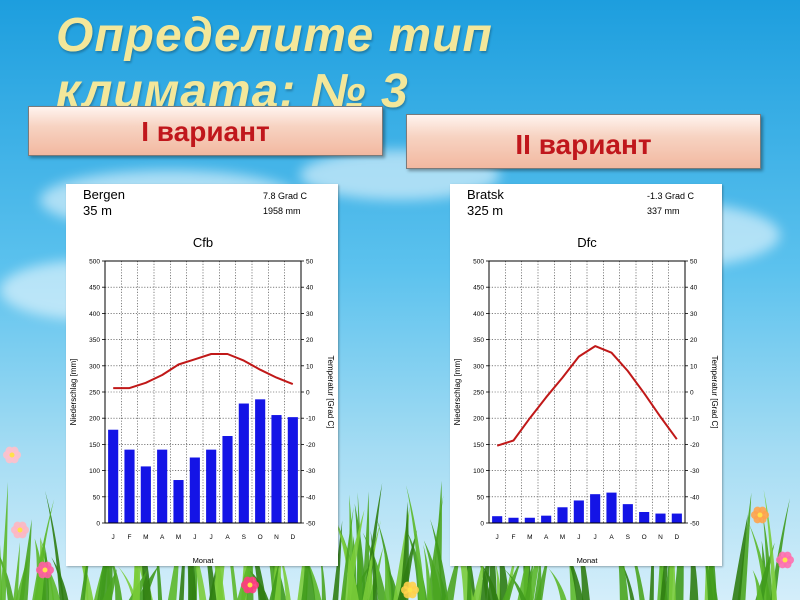 Image resolution: width=800 pixels, height=600 pixels. I want to click on mean-temperature: -1.3 Grad C, so click(671, 196).